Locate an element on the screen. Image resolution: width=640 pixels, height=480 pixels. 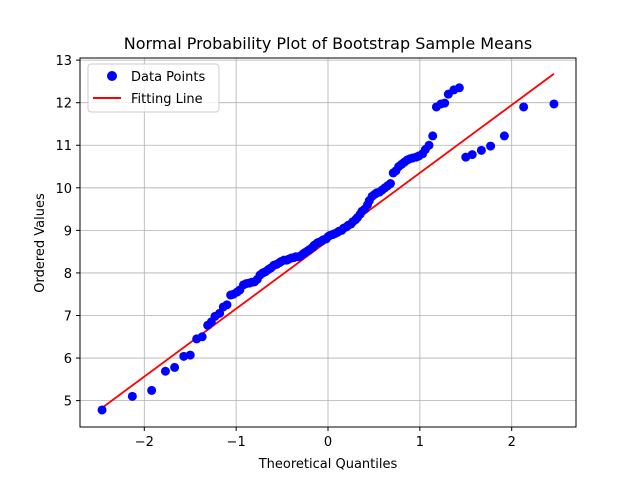
y-axis-label: Ordered Values is located at coordinates (40, 243).